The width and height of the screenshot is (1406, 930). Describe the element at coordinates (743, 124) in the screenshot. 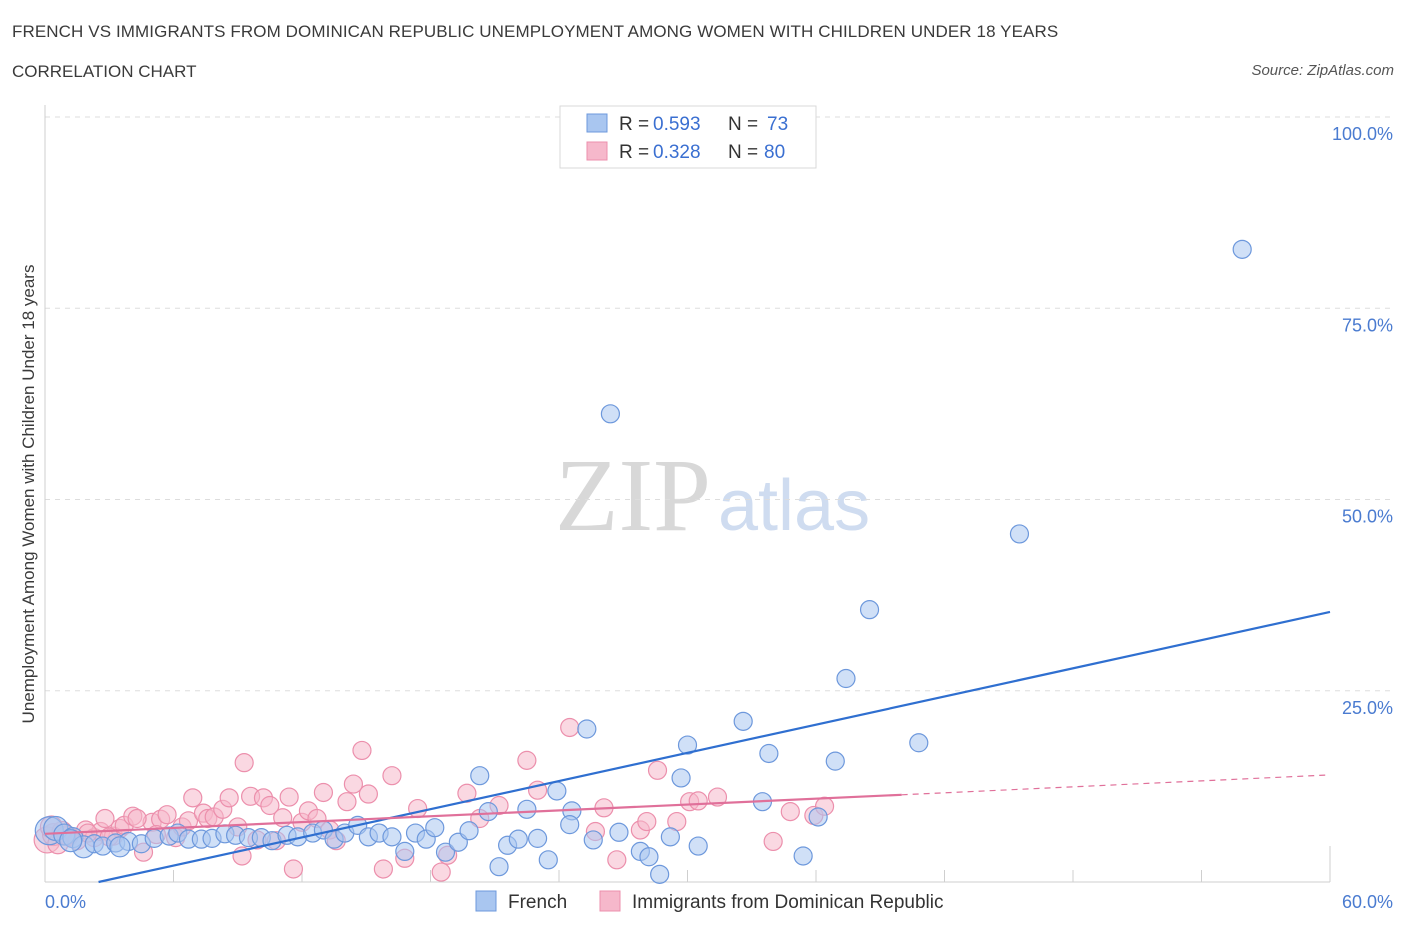

I see `legend-n-label-french: N =` at that location.